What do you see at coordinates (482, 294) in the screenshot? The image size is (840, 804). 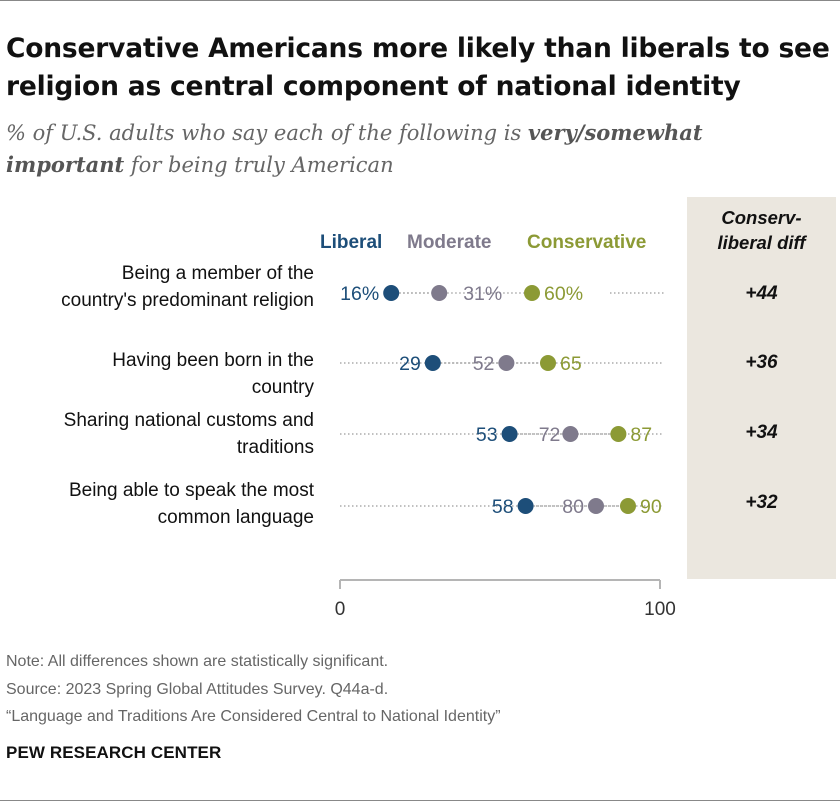 I see `value-label-moderate: 31%` at bounding box center [482, 294].